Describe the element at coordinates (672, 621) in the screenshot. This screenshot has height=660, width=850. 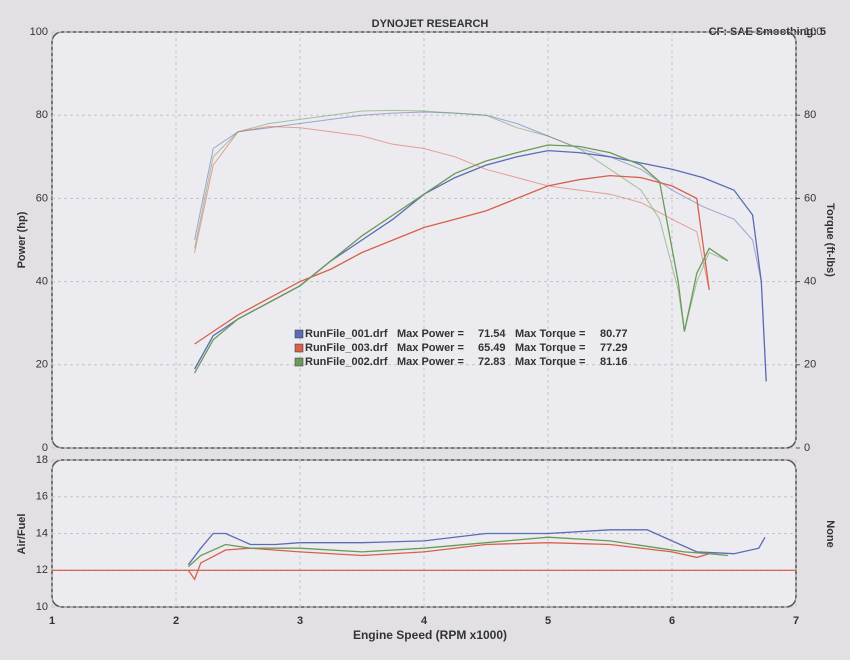
I see `x-tick-label: 6` at that location.